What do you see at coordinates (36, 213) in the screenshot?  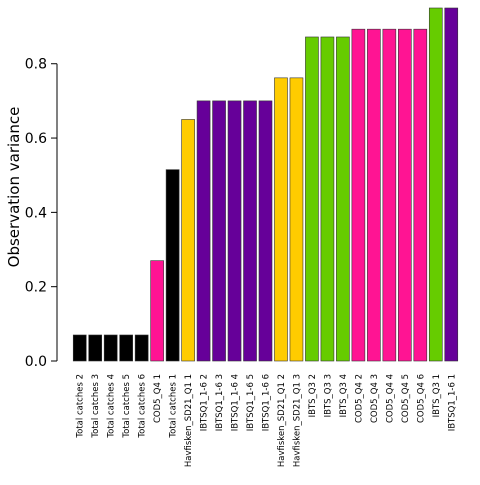 I see `y-tick-label: 0.4` at bounding box center [36, 213].